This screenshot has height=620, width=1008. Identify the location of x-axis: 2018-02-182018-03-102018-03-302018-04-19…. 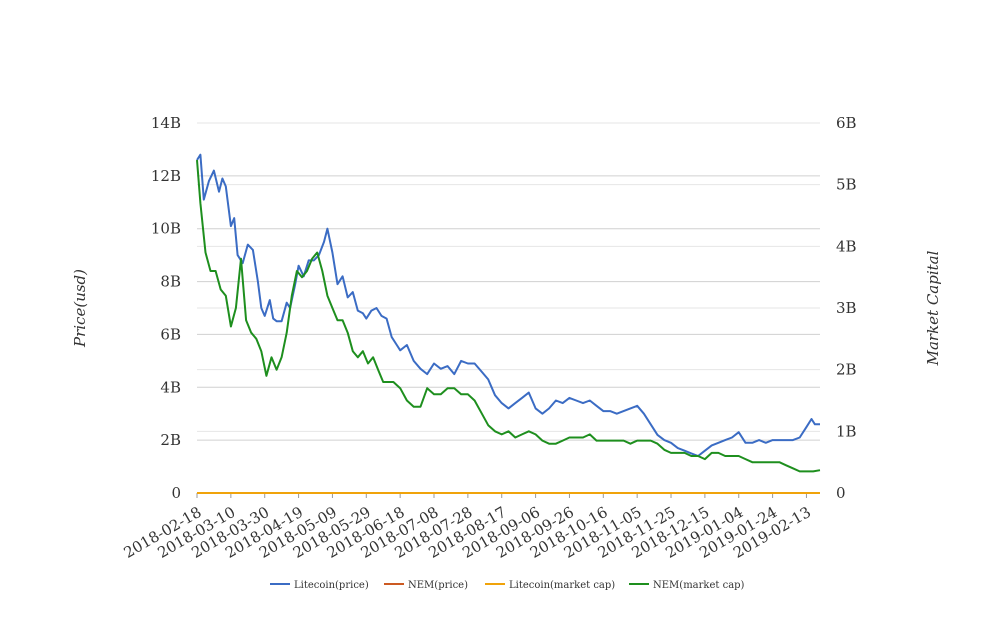
(467, 527).